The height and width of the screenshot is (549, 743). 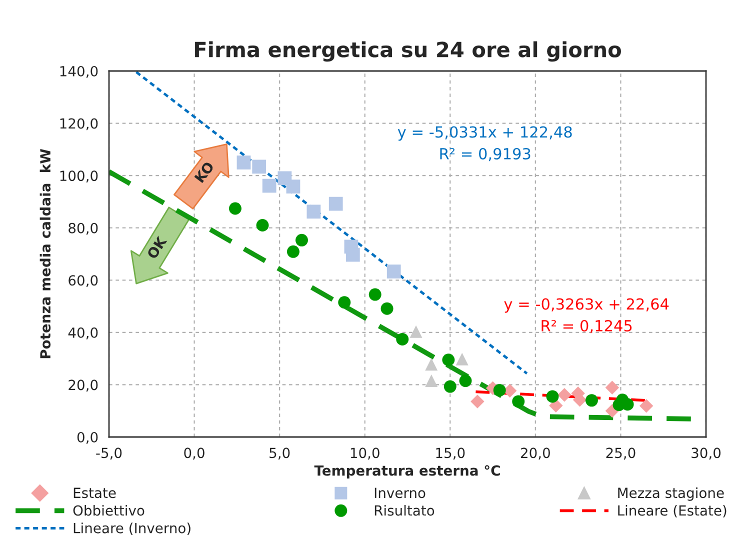 I want to click on y-tick-label: 140,0, so click(x=79, y=72).